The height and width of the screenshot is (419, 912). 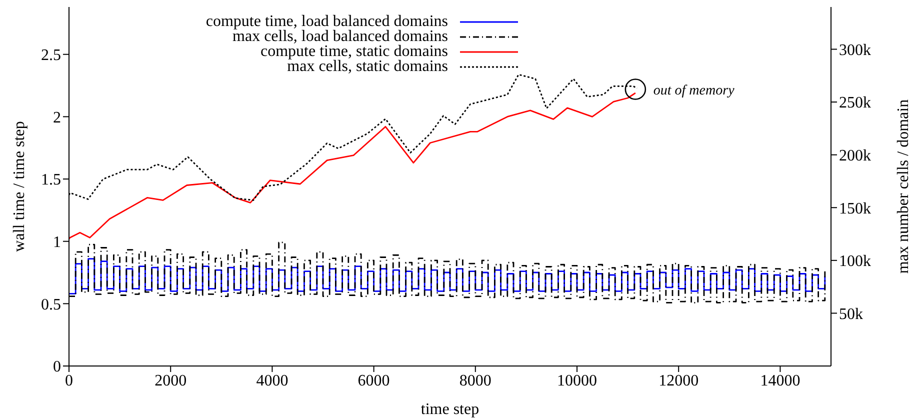 I want to click on legend-label: compute time, static domains, so click(x=354, y=51).